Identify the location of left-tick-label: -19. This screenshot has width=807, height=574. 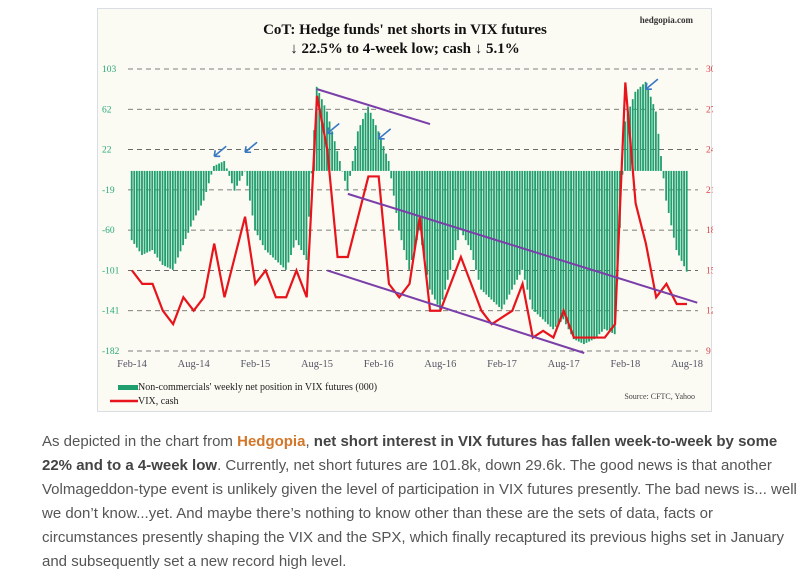
(108, 191).